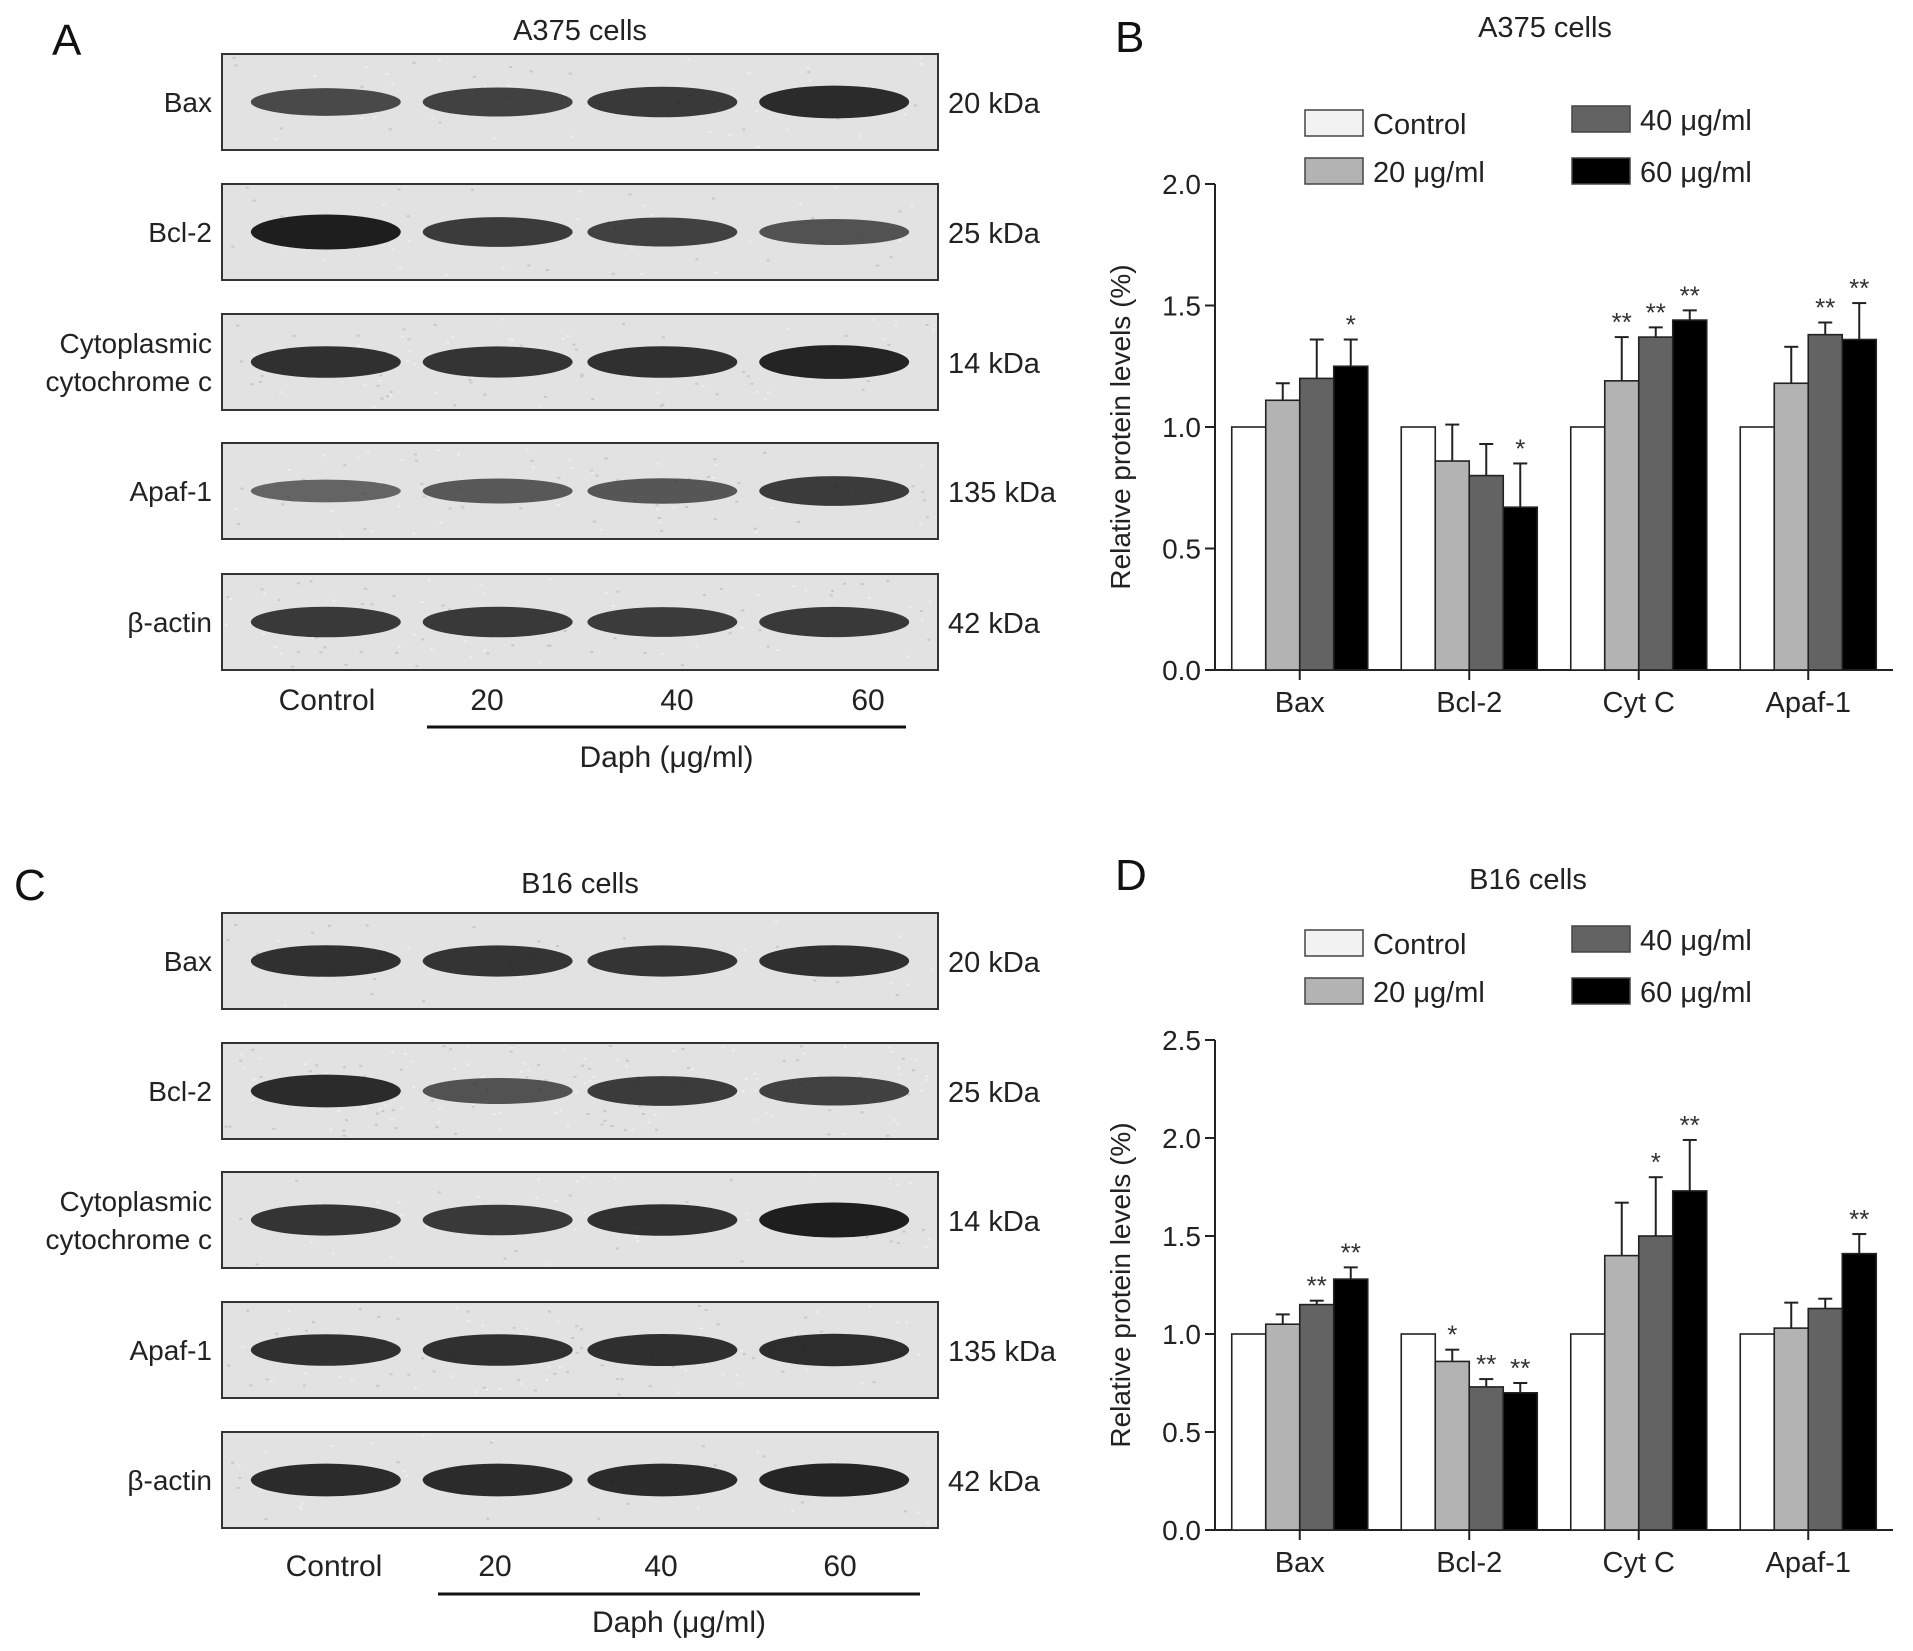  What do you see at coordinates (994, 624) in the screenshot?
I see `blot-kda-label: 42 kDa` at bounding box center [994, 624].